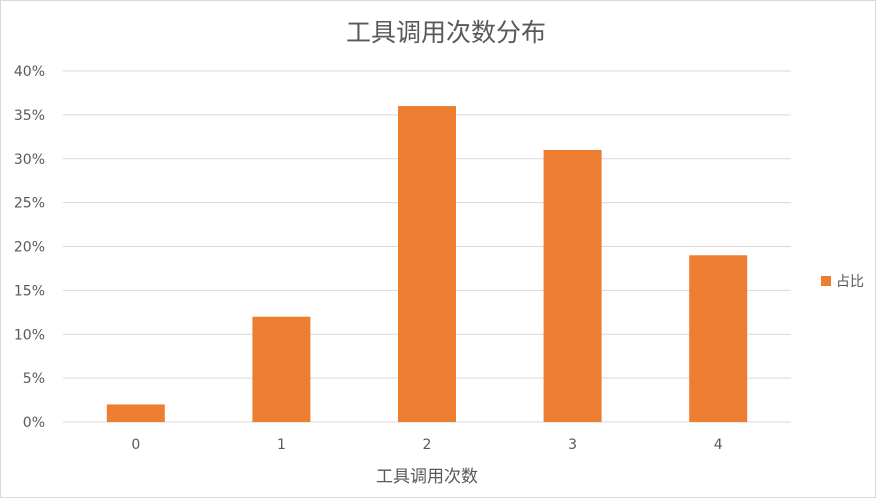  Describe the element at coordinates (29, 204) in the screenshot. I see `y-tick-label: 25%` at that location.